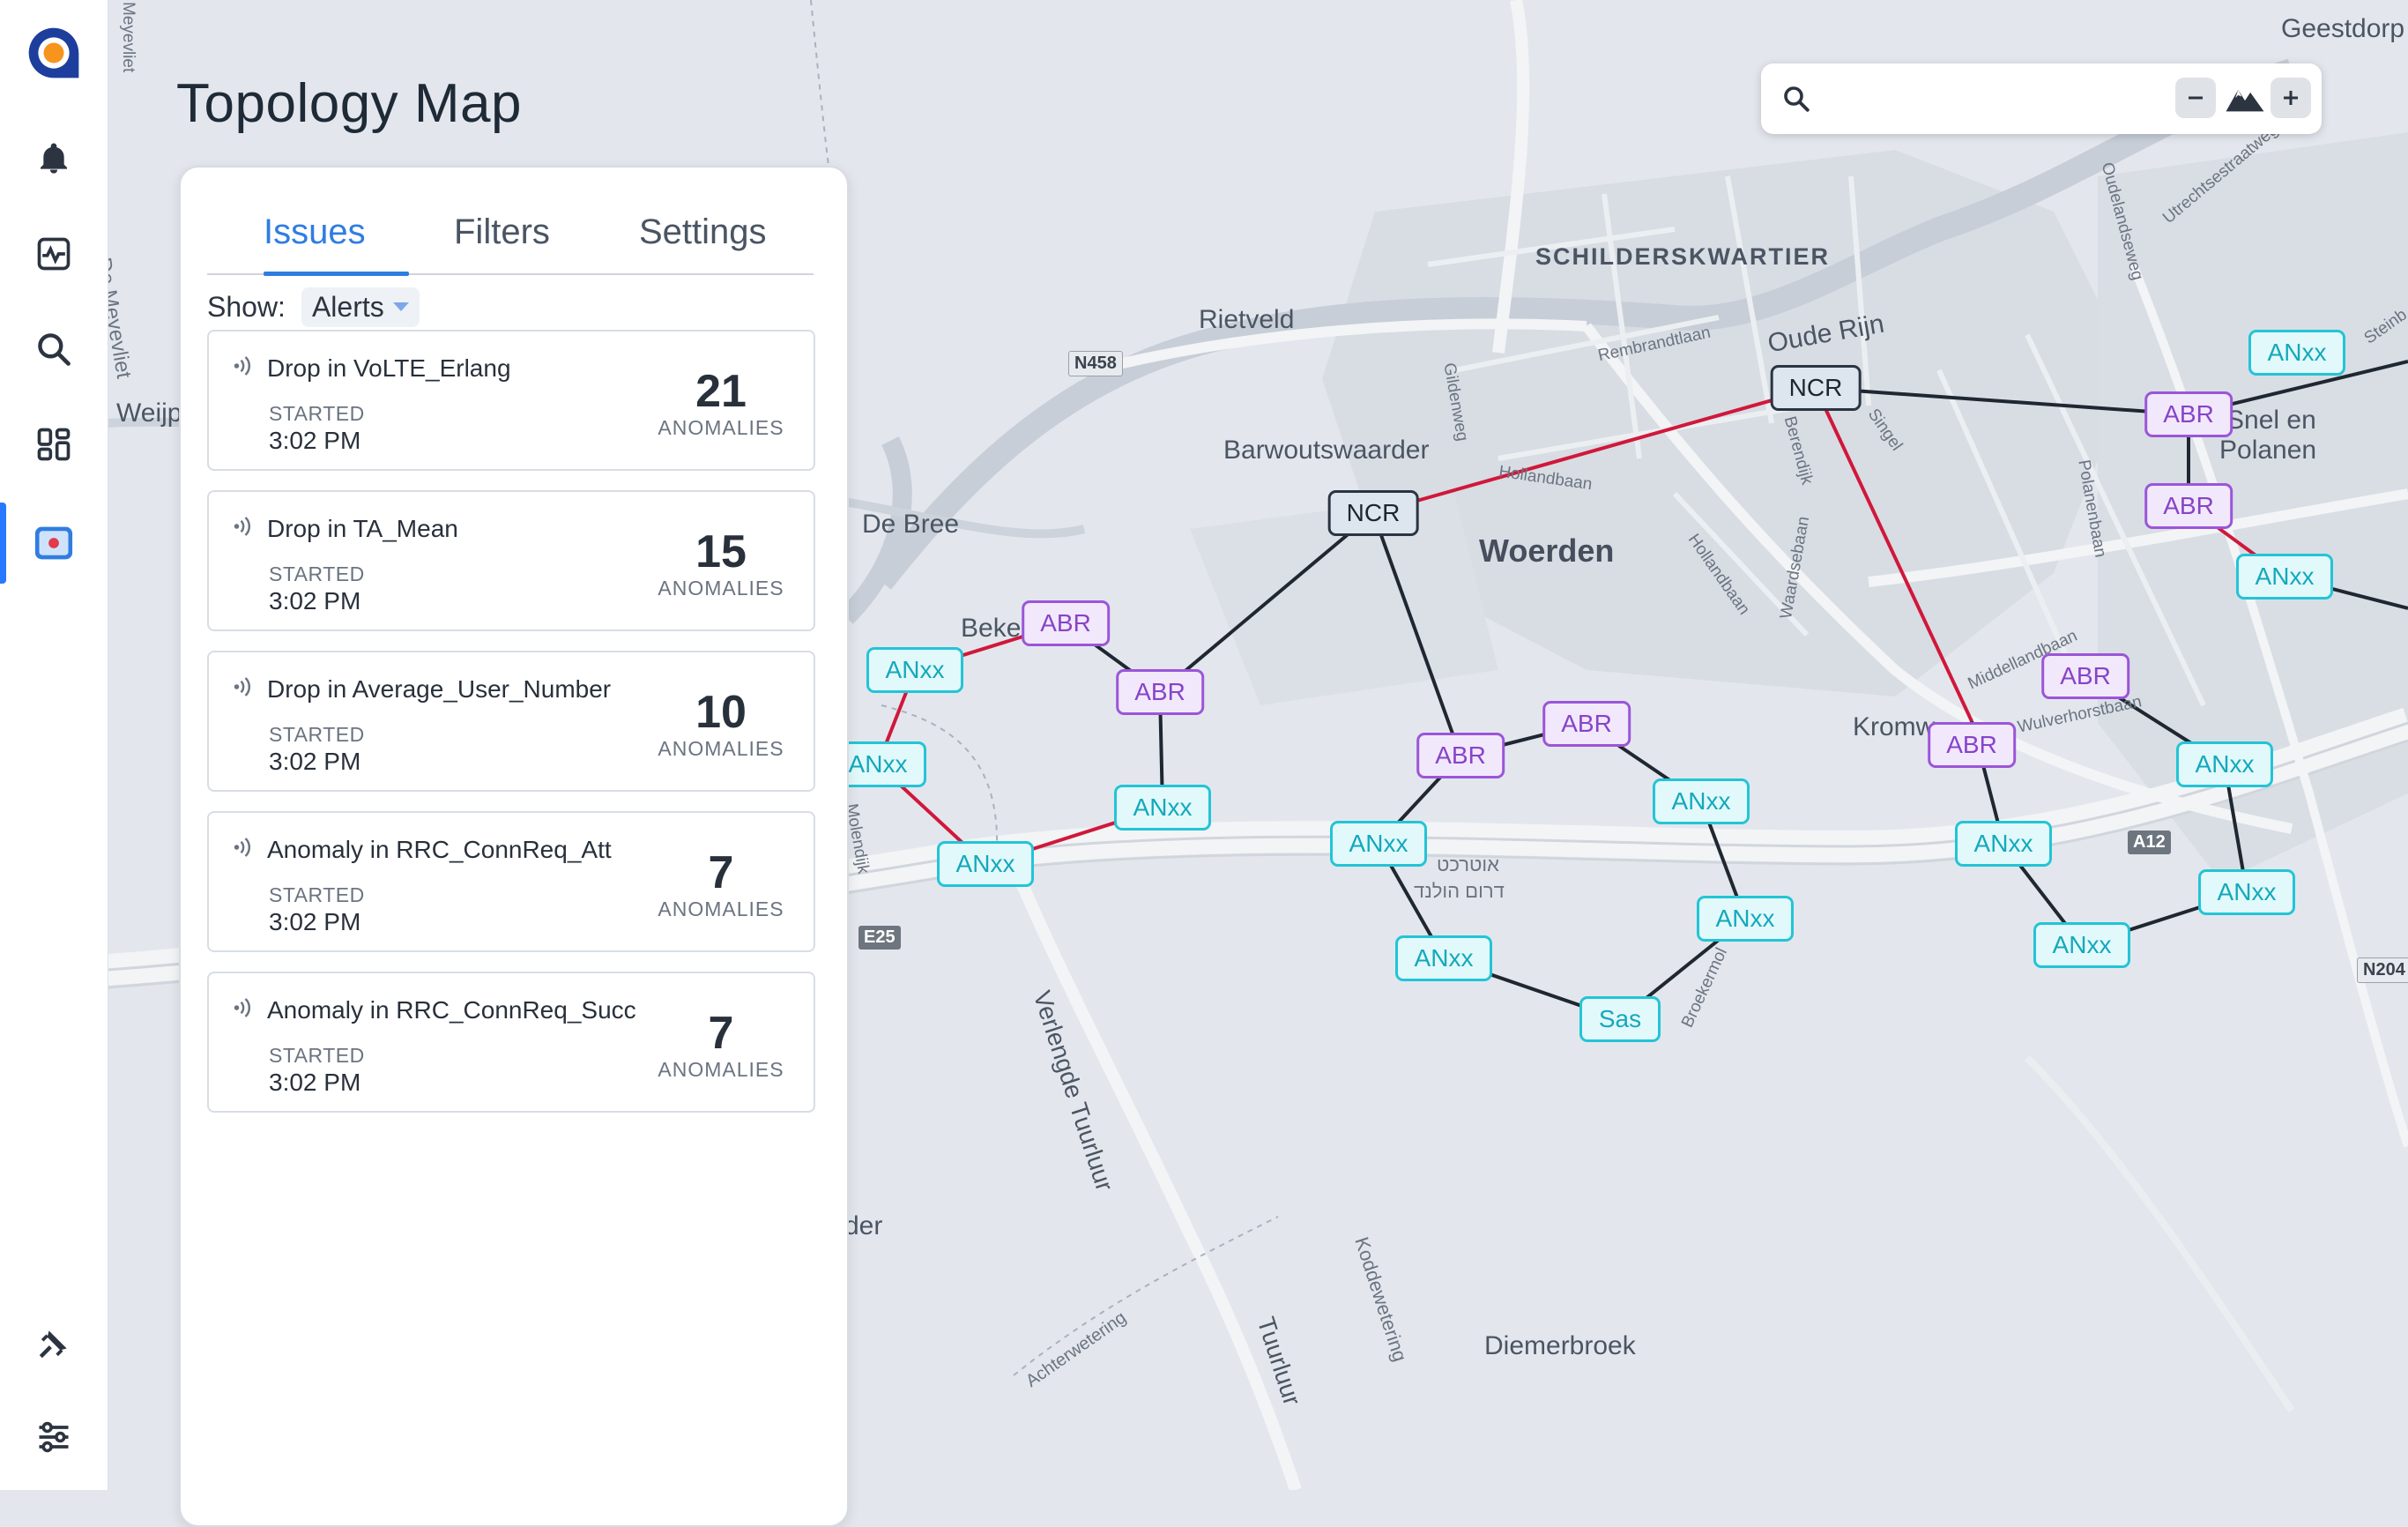  What do you see at coordinates (53, 253) in the screenshot?
I see `activity-icon` at bounding box center [53, 253].